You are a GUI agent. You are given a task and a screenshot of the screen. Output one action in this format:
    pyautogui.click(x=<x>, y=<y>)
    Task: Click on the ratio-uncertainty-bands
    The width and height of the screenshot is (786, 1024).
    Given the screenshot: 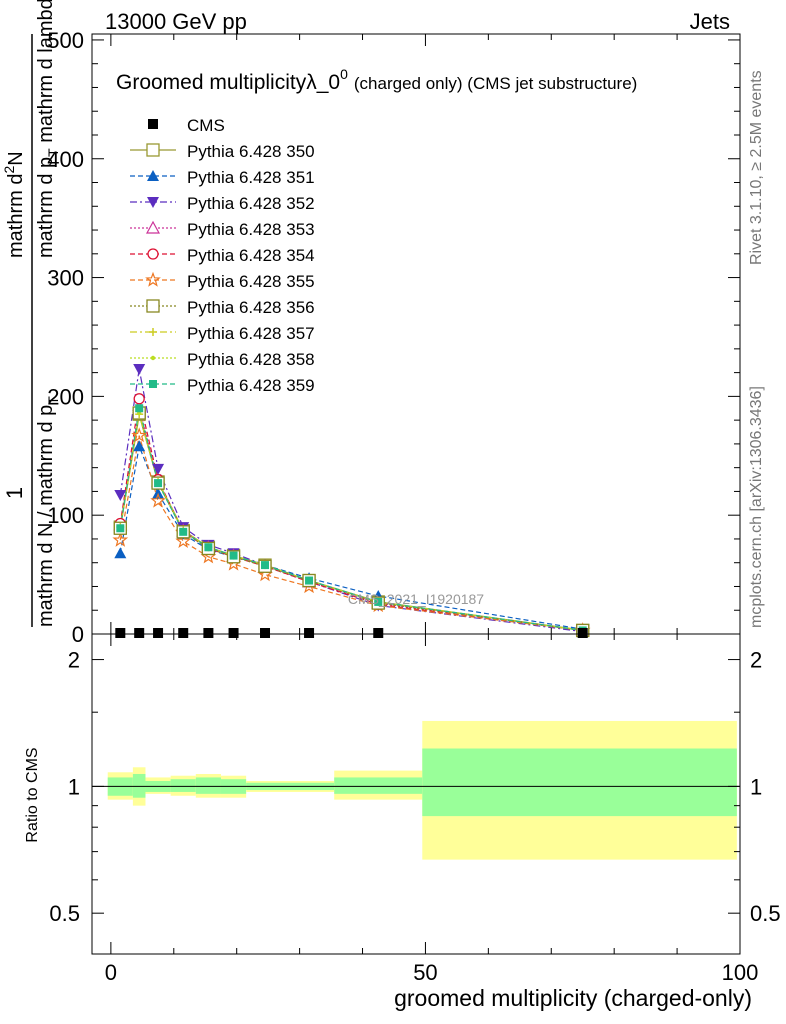 What is the action you would take?
    pyautogui.click(x=422, y=790)
    